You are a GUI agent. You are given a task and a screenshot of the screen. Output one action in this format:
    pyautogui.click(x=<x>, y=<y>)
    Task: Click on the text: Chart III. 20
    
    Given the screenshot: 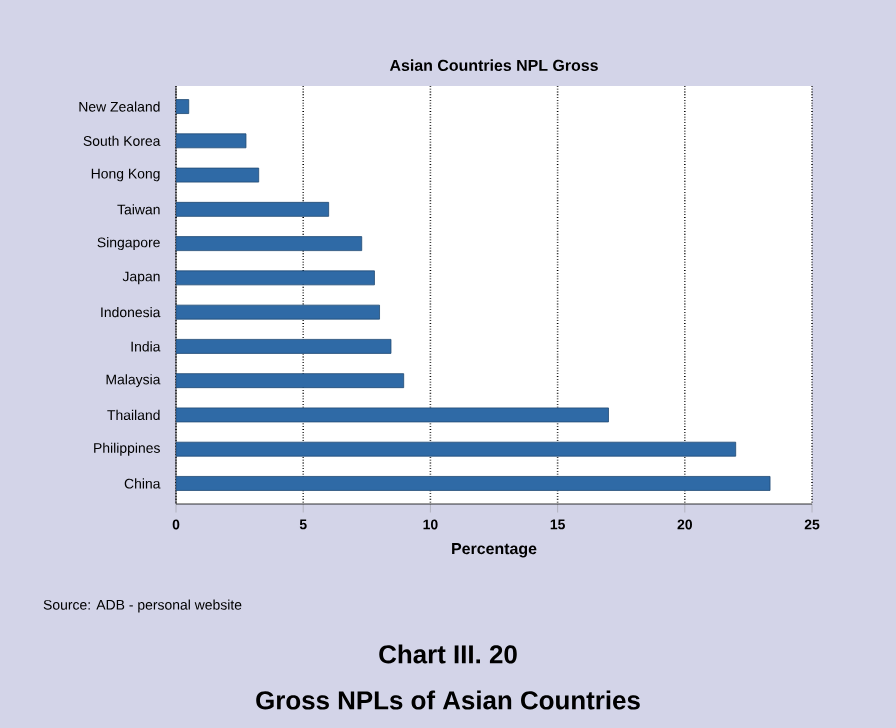 What is the action you would take?
    pyautogui.click(x=448, y=654)
    